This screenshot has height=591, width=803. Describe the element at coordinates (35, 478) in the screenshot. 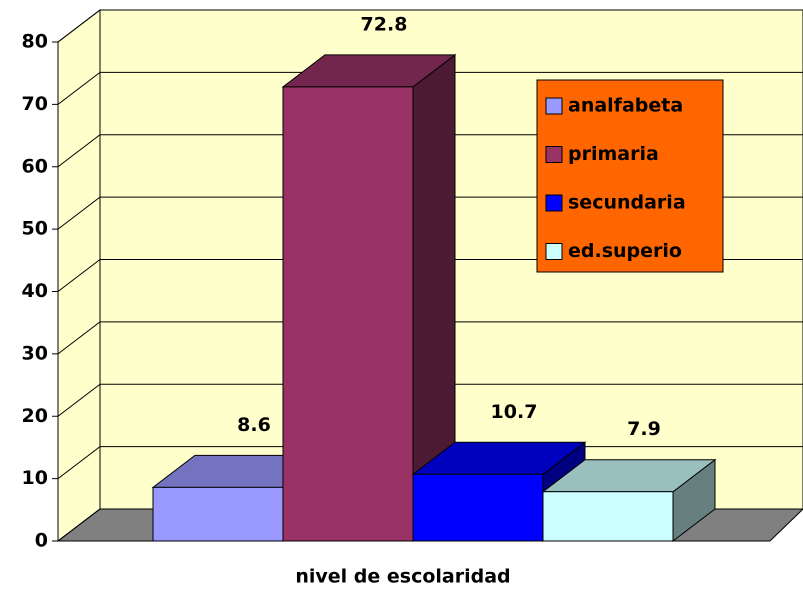

I see `y-tick-label: 10` at that location.